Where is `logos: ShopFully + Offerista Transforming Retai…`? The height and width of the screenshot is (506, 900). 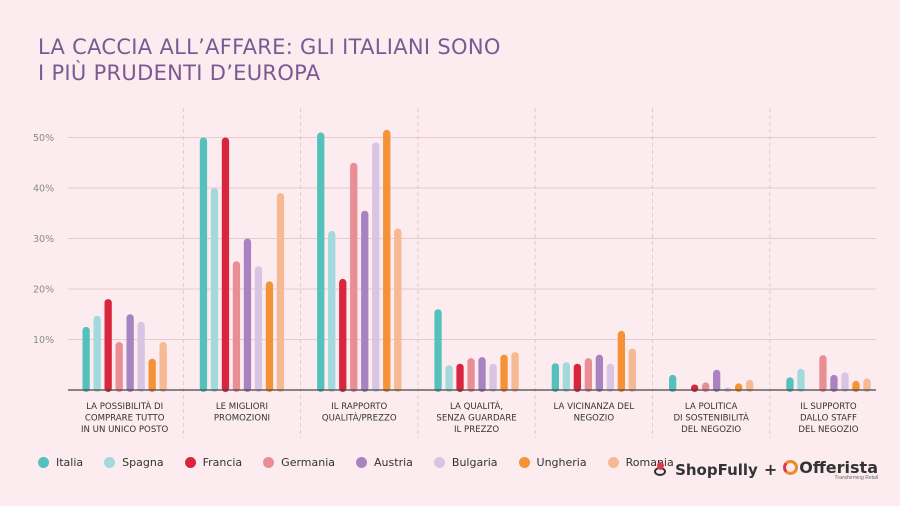
logos: ShopFully + Offerista Transforming Retai… is located at coordinates (765, 469).